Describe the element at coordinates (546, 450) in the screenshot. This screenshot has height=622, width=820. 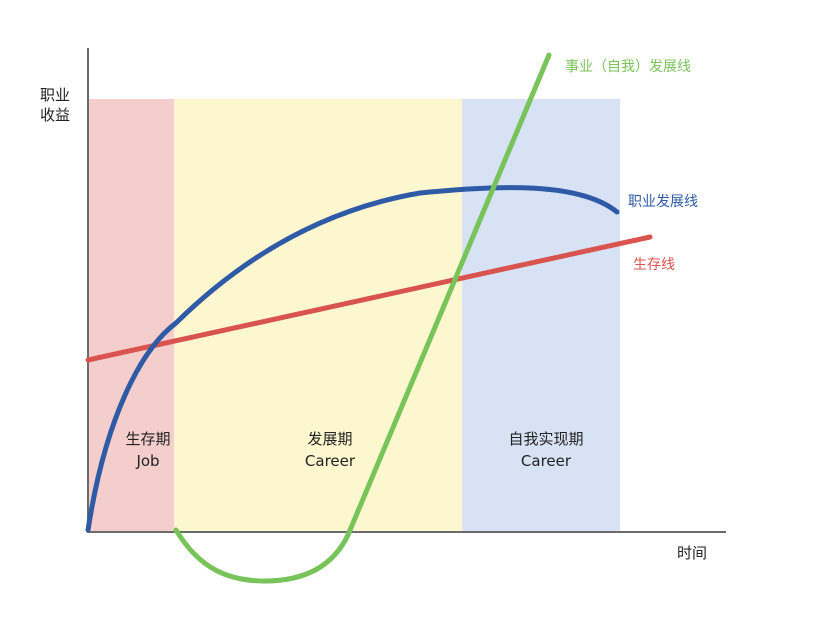
I see `phase-label-self-realization: 自我实现期 Career` at that location.